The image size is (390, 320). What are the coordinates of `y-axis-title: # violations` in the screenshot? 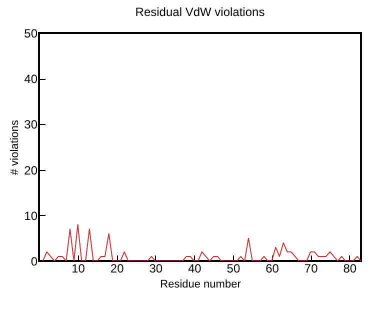 It's located at (15, 147).